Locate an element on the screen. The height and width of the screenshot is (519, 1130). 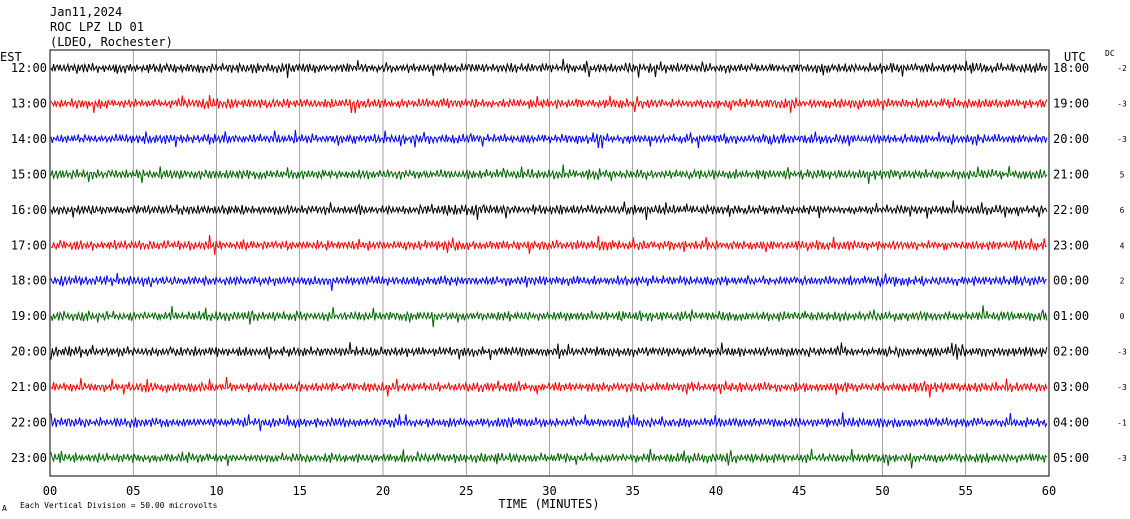
dc-offset-value: 6 is located at coordinates (1122, 210).